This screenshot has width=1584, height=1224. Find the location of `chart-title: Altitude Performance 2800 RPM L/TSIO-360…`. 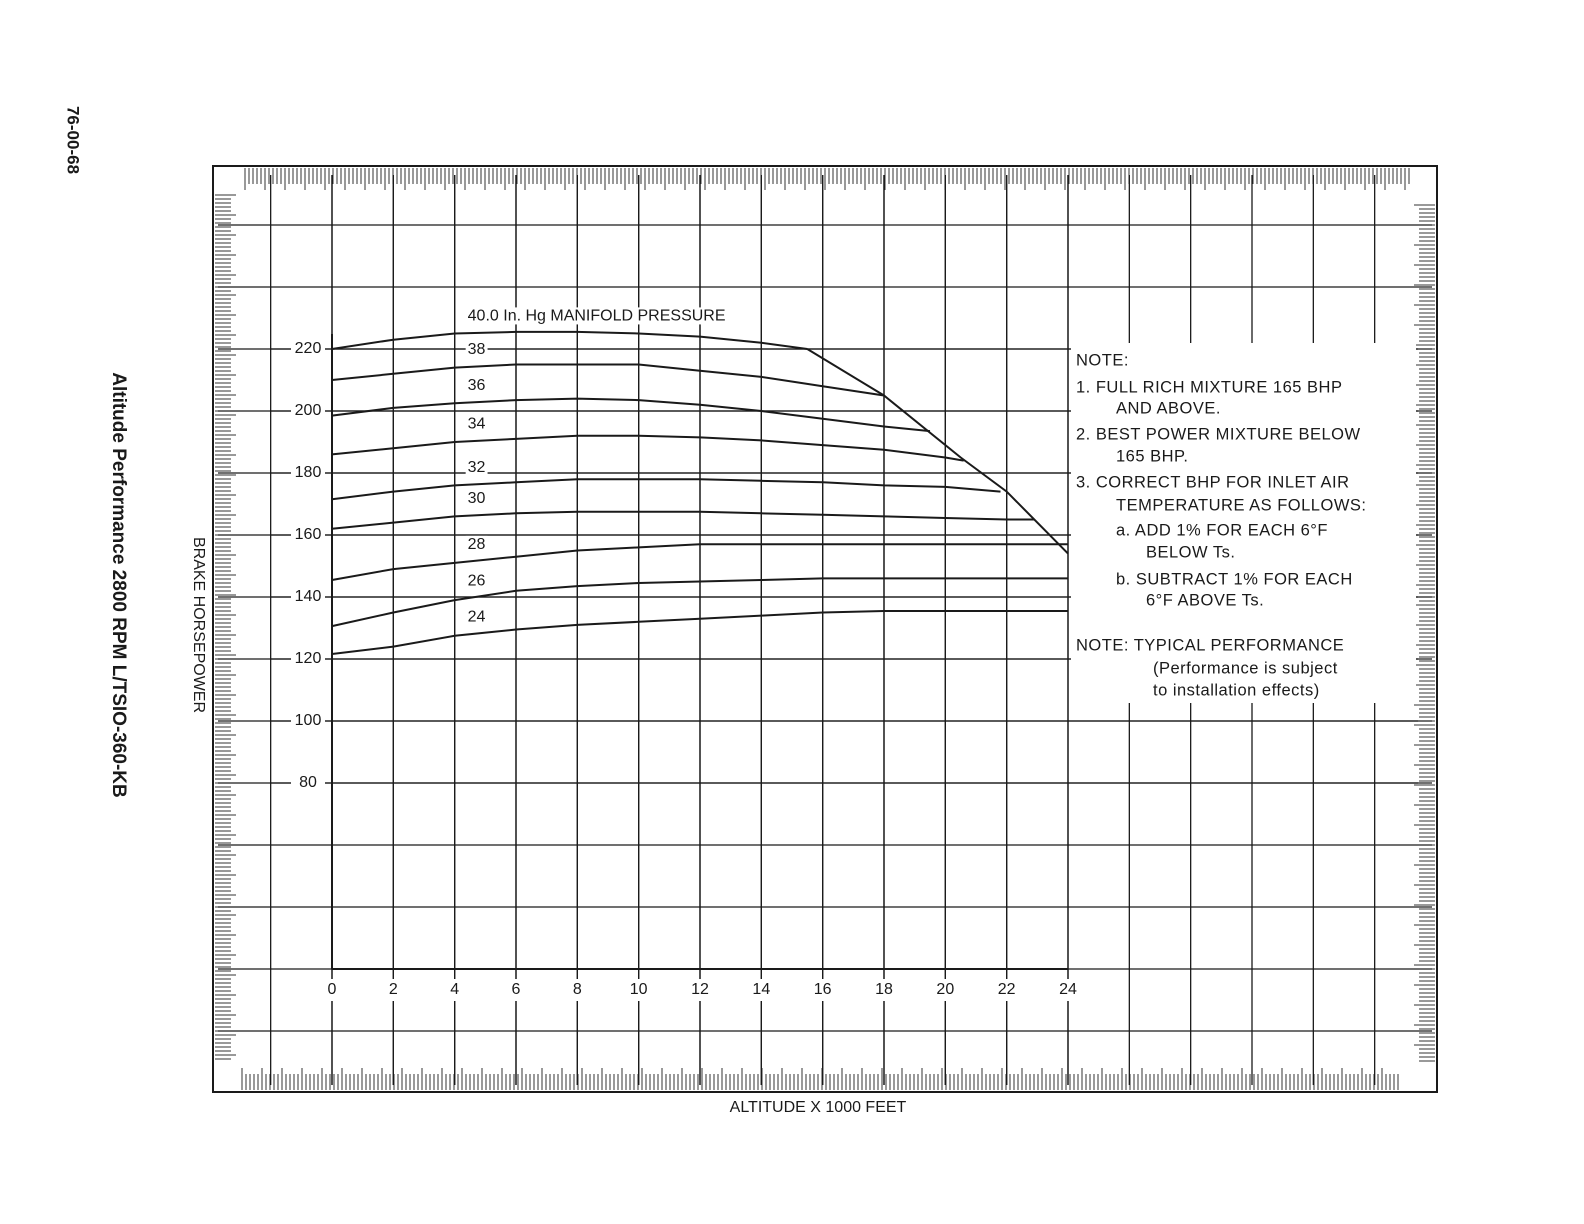

chart-title: Altitude Performance 2800 RPM L/TSIO-360… is located at coordinates (118, 585).